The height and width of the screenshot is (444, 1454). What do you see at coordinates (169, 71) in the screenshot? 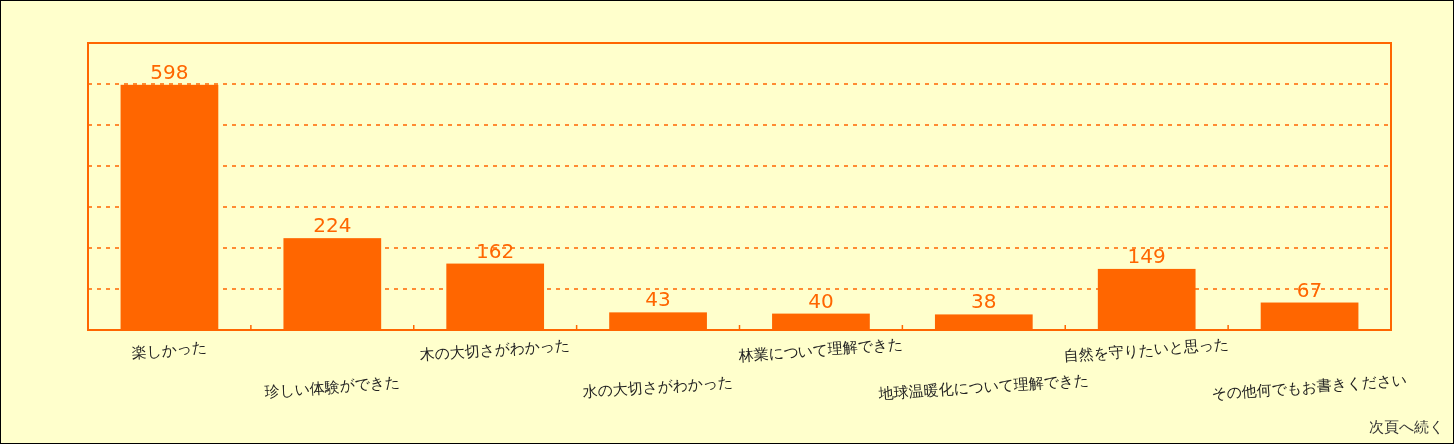
I see `data-label: 598` at bounding box center [169, 71].